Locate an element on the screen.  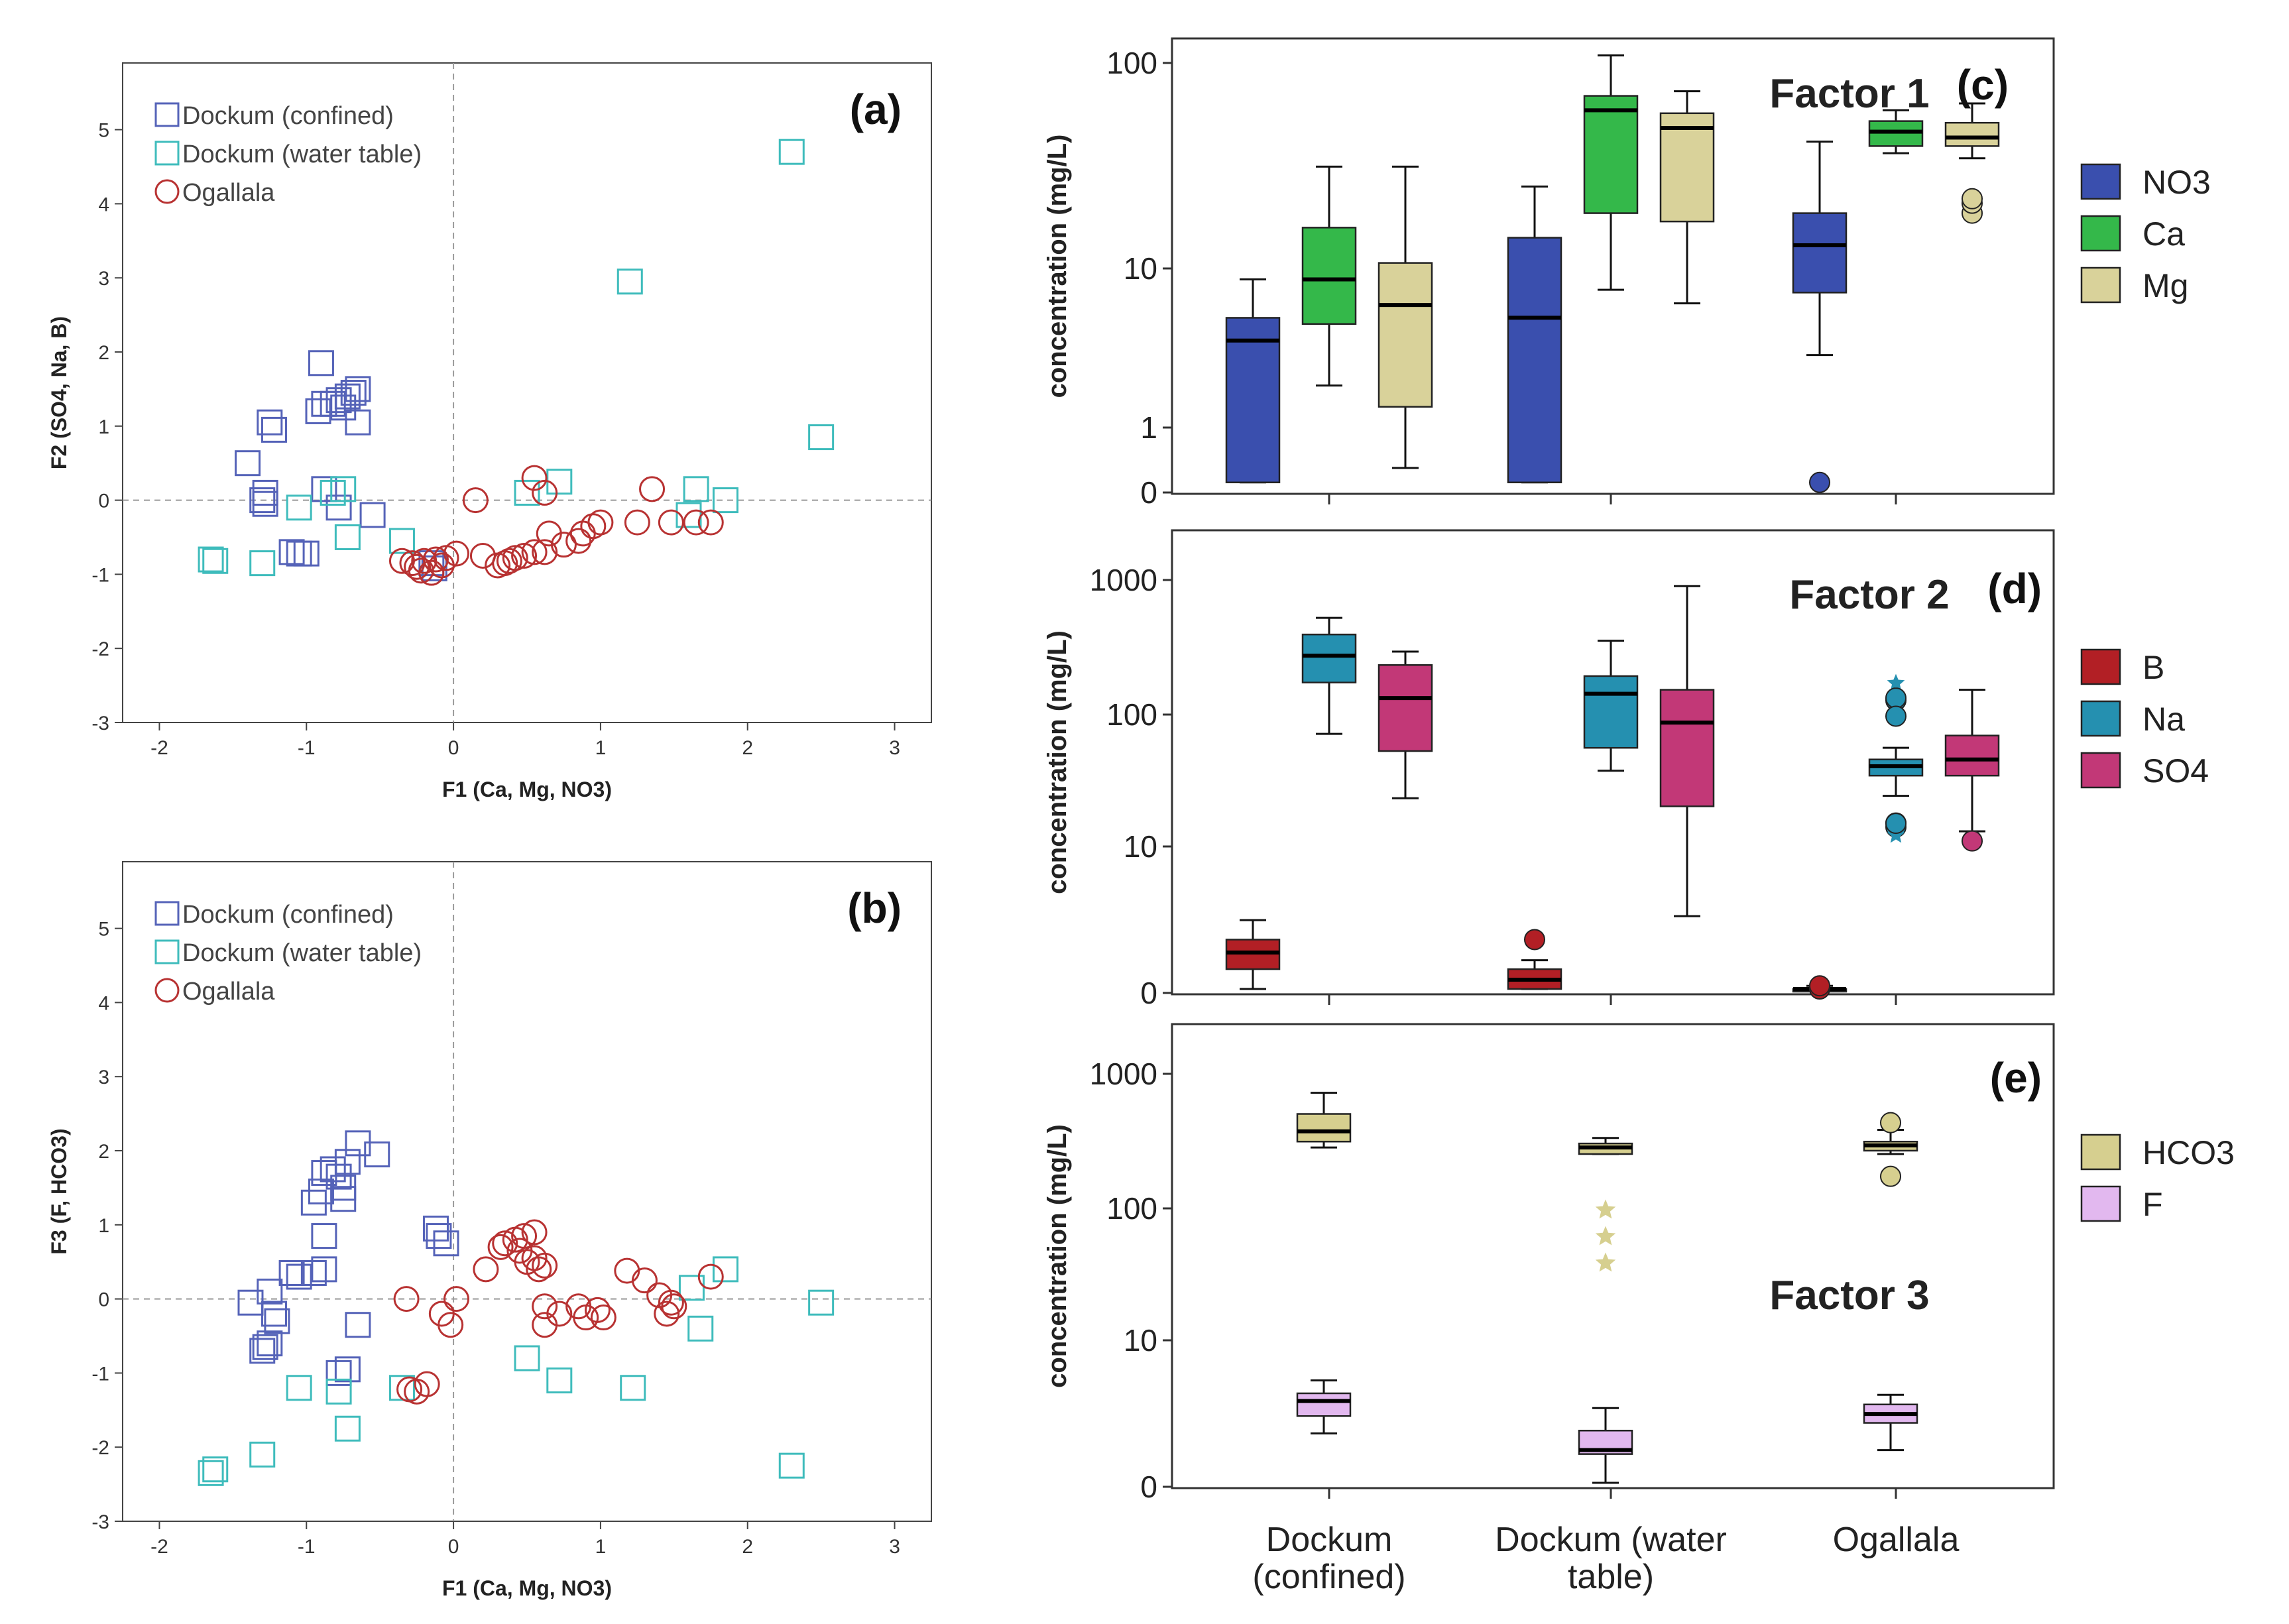
series-so4 is located at coordinates (1689, 751).